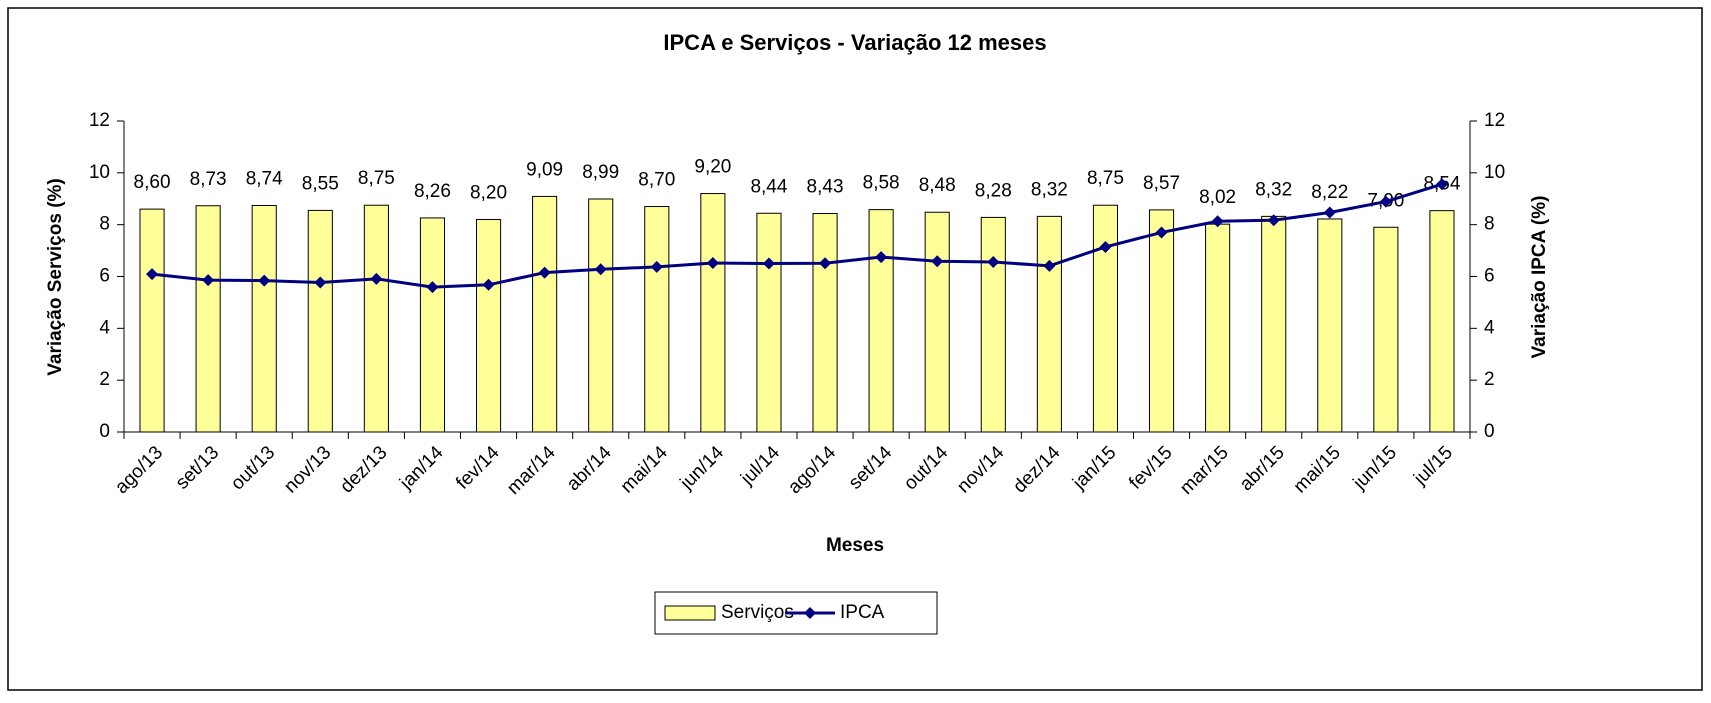 This screenshot has height=703, width=1711. I want to click on data-label: 8,55, so click(320, 183).